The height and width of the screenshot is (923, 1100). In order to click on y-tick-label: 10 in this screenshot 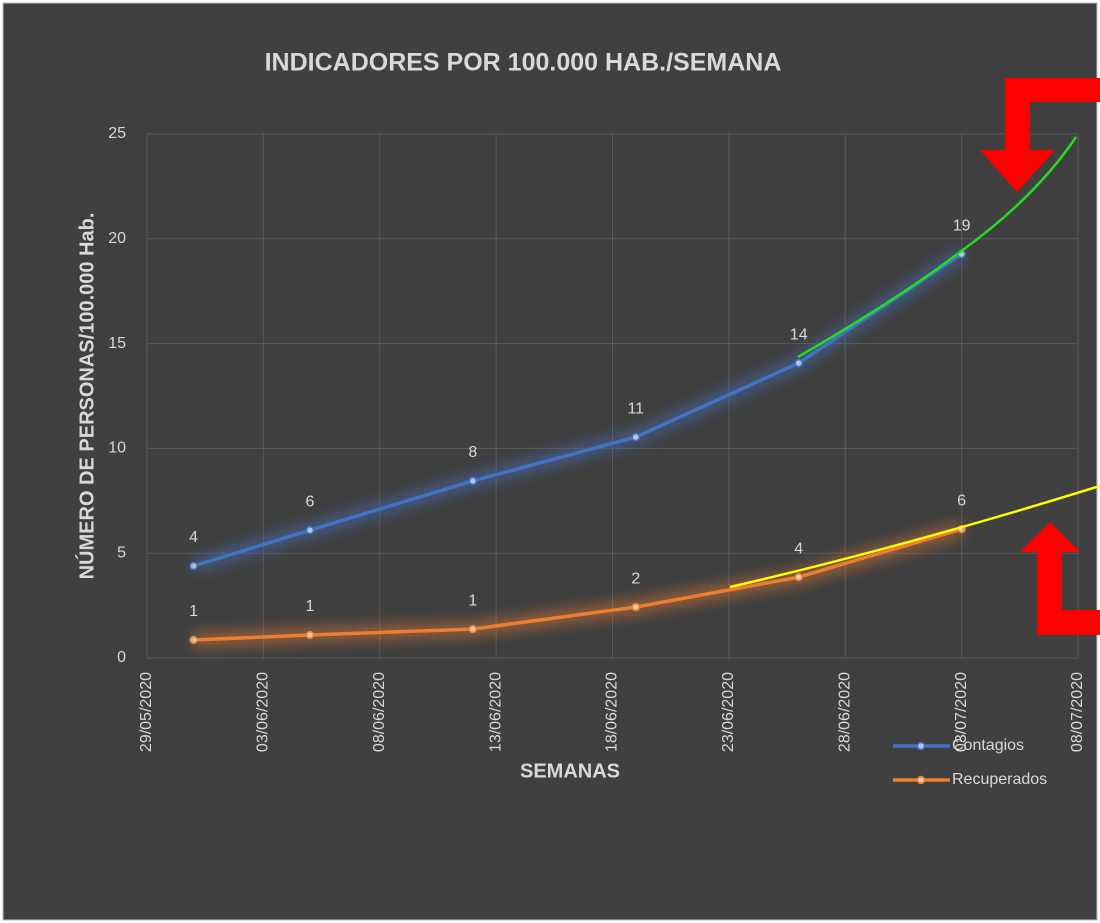, I will do `click(117, 448)`.